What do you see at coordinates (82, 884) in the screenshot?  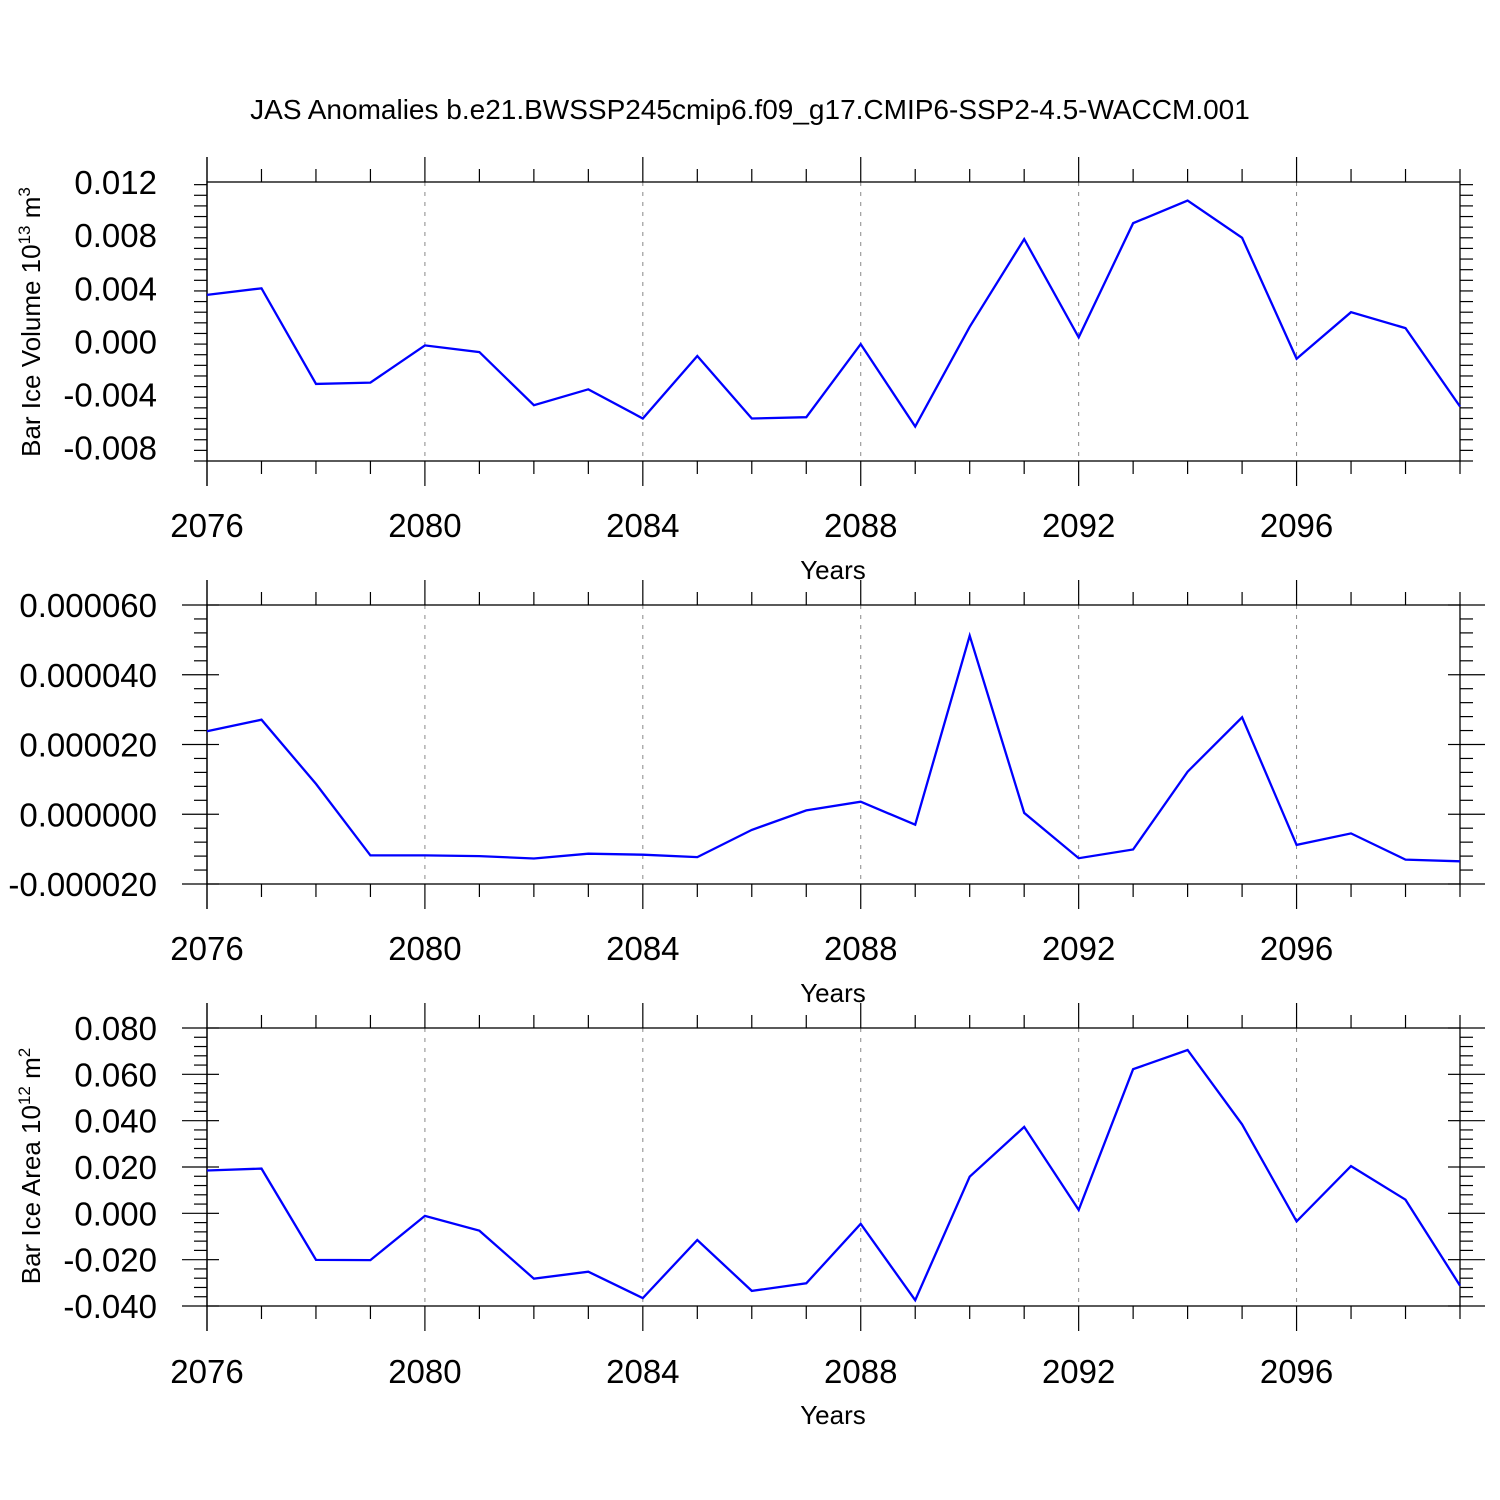 I see `y-tick-label: -0.000020` at bounding box center [82, 884].